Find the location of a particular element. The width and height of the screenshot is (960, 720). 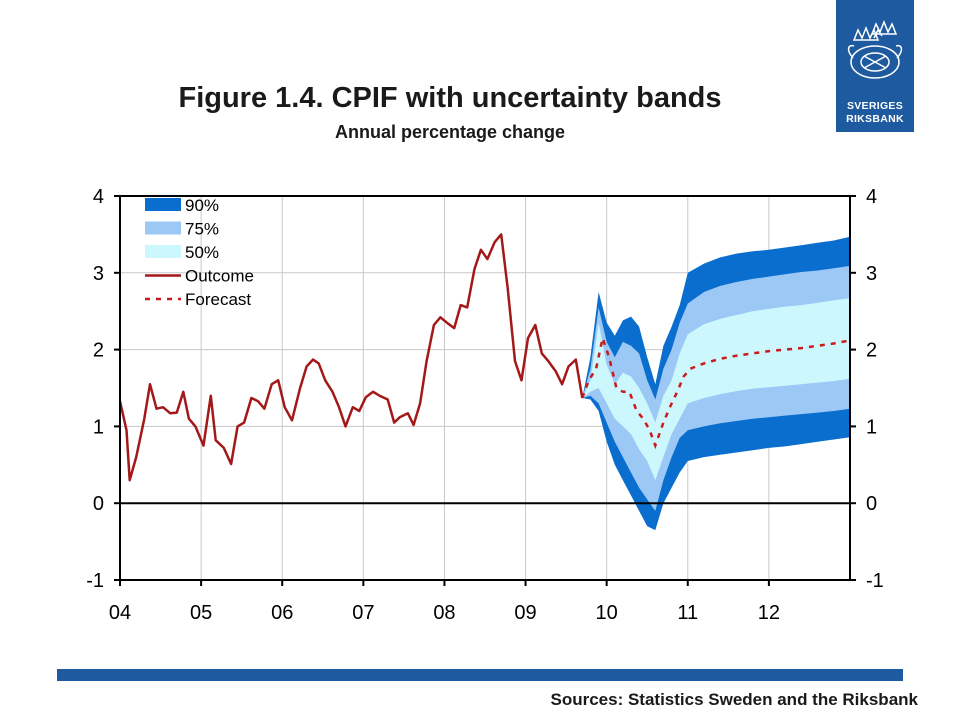

legend-swatch-band75 is located at coordinates (163, 228).